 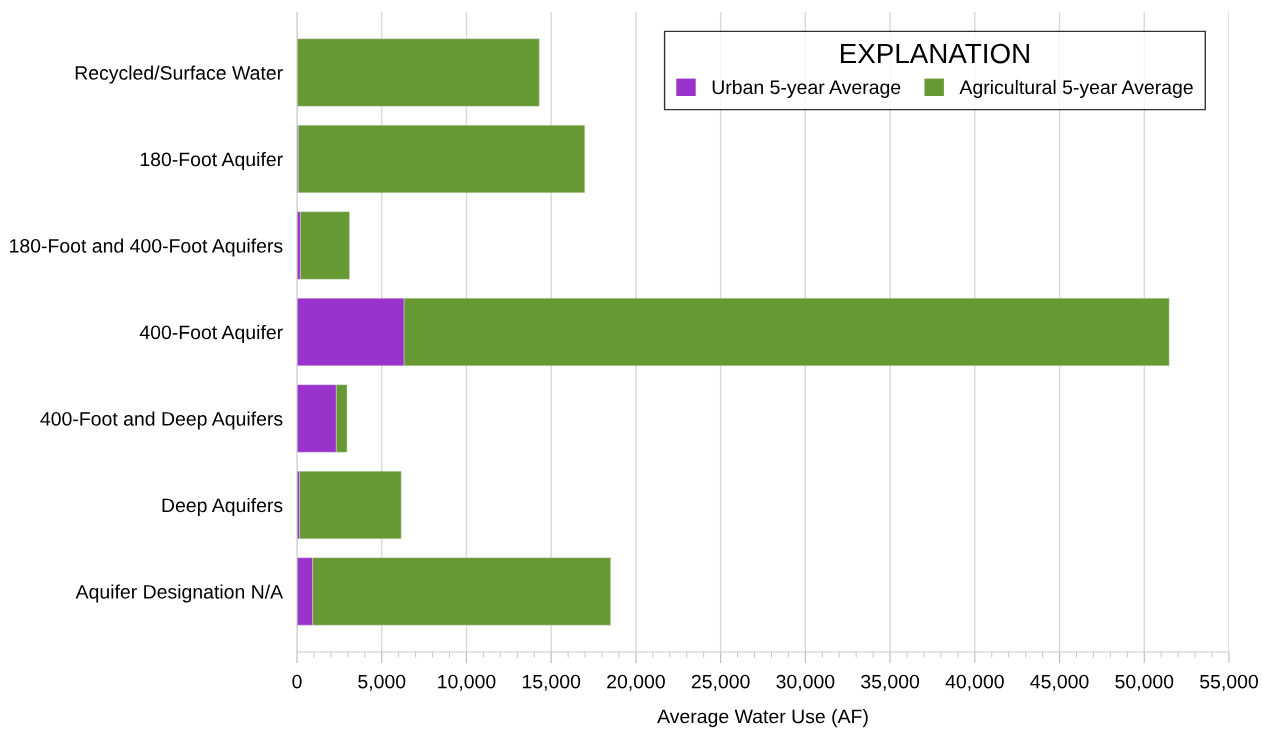 What do you see at coordinates (467, 682) in the screenshot?
I see `x-tick-label: 10,000` at bounding box center [467, 682].